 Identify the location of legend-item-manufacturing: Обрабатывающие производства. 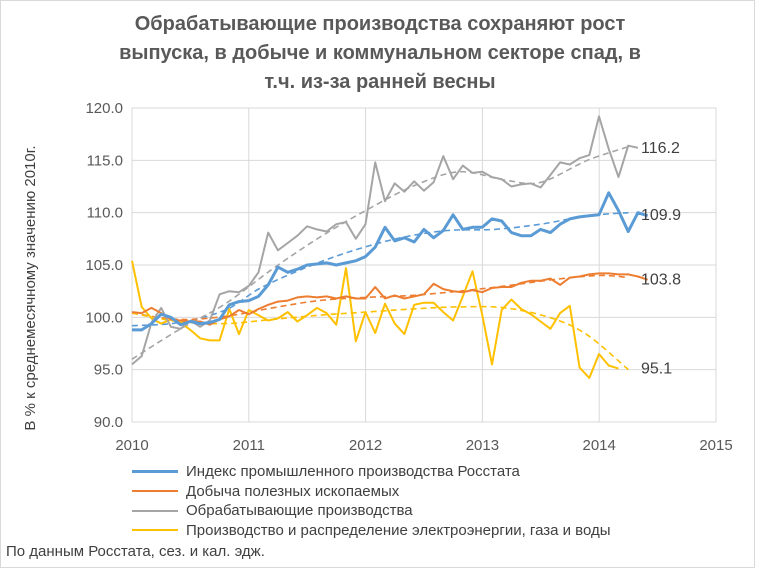
(371, 511).